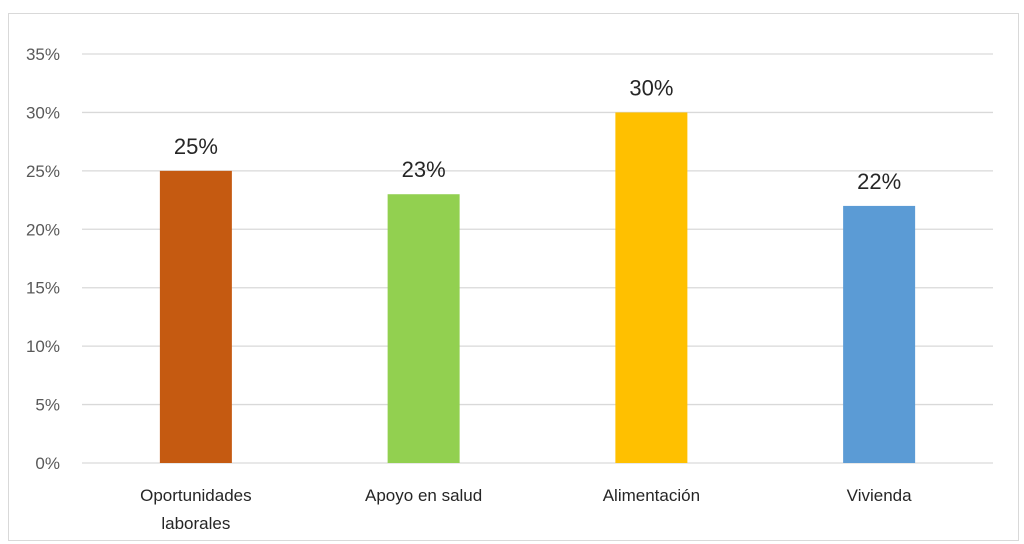 The image size is (1024, 544). What do you see at coordinates (47, 463) in the screenshot?
I see `y-tick-label: 0%` at bounding box center [47, 463].